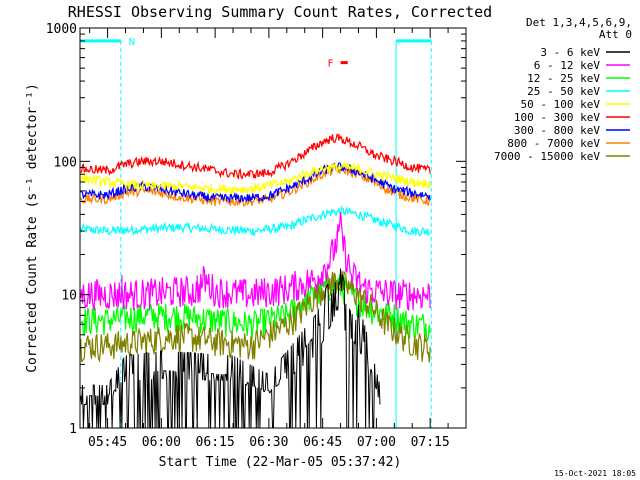 The image size is (640, 480). I want to click on series-line-300-800-kev, so click(255, 182).